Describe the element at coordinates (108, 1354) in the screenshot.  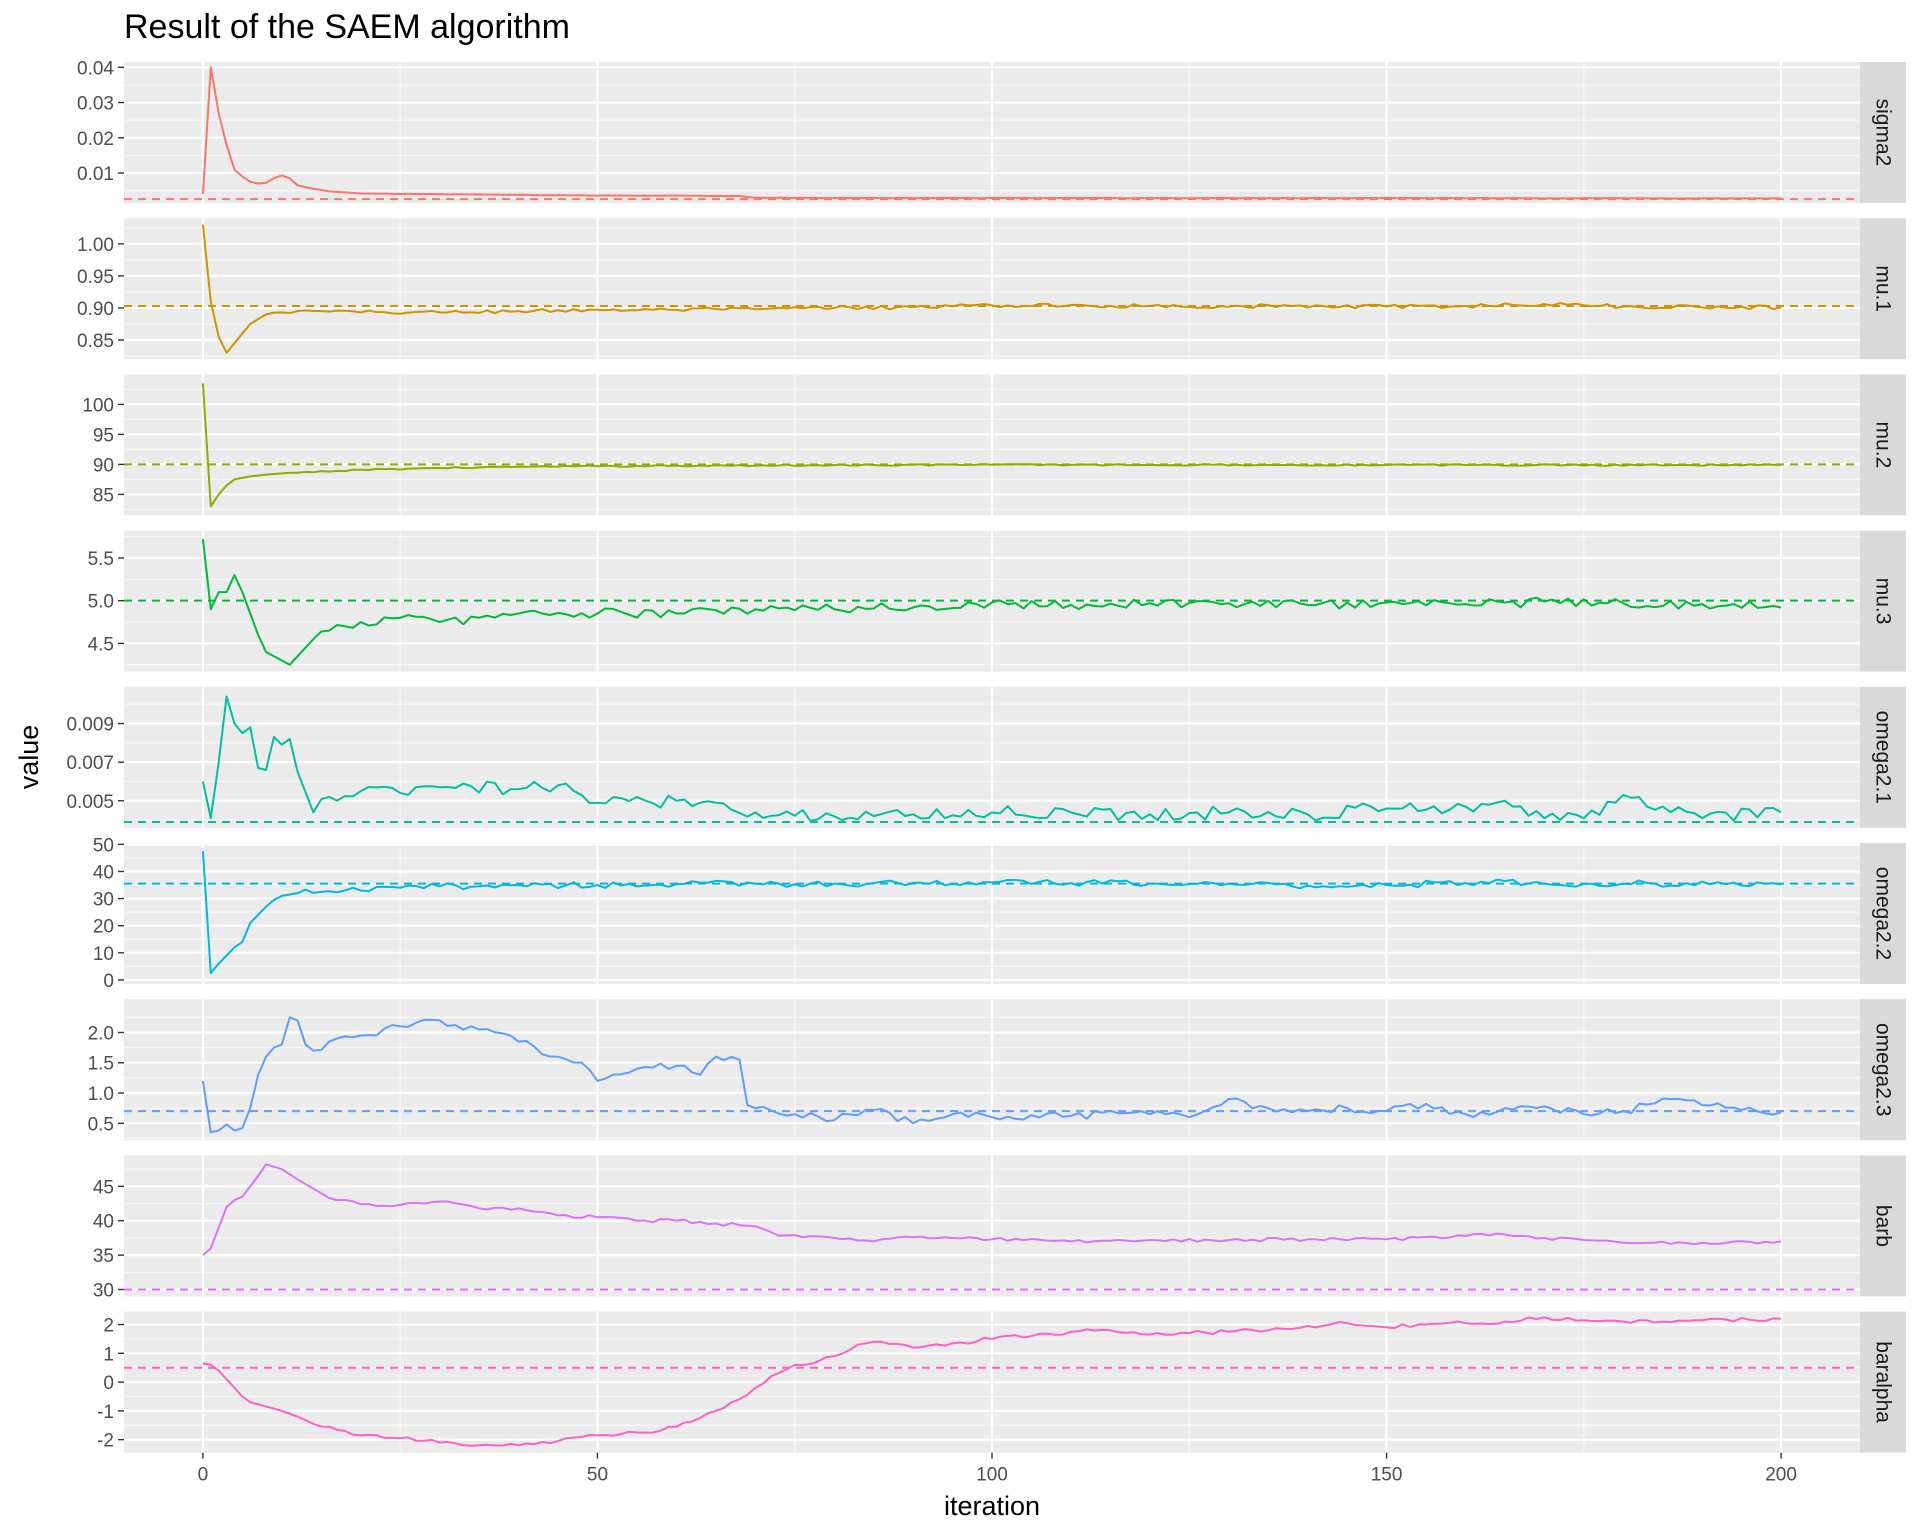
I see `y-tick-label: 1` at that location.